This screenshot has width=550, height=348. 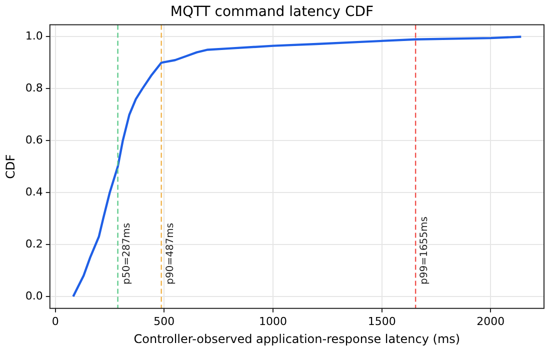 What do you see at coordinates (424, 250) in the screenshot?
I see `ref-line-label: p99=1655ms` at bounding box center [424, 250].